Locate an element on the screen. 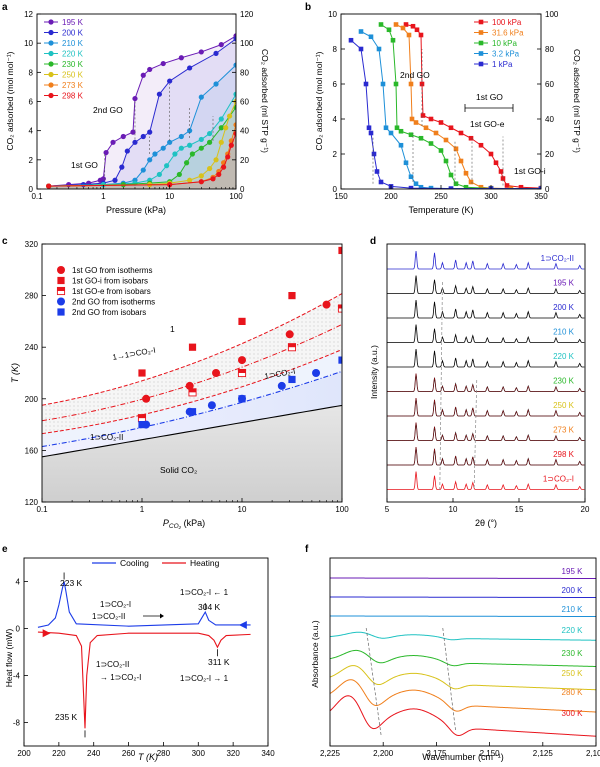 Image resolution: width=600 pixels, height=767 pixels. panel-e-frame is located at coordinates (146, 652).